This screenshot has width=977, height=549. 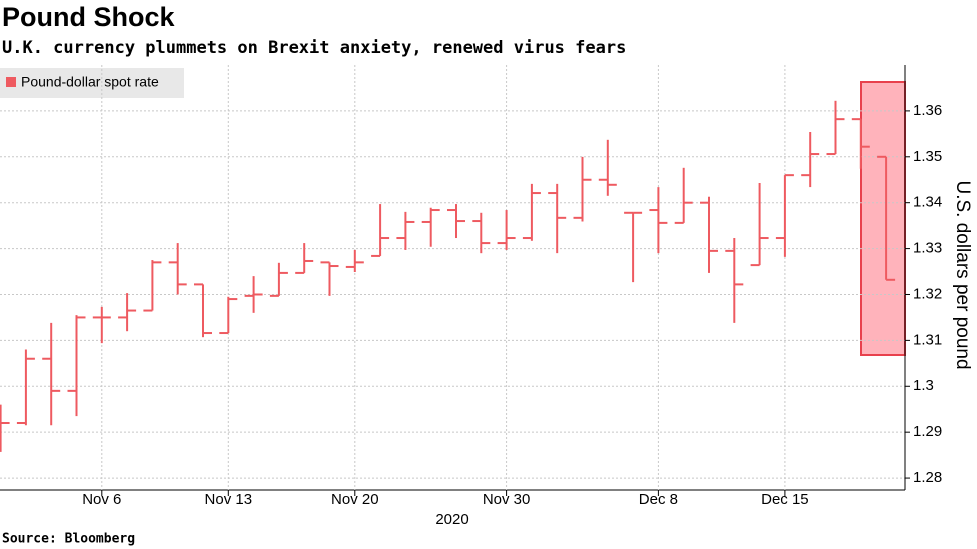 What do you see at coordinates (507, 499) in the screenshot?
I see `x-tick-label: Nov 30` at bounding box center [507, 499].